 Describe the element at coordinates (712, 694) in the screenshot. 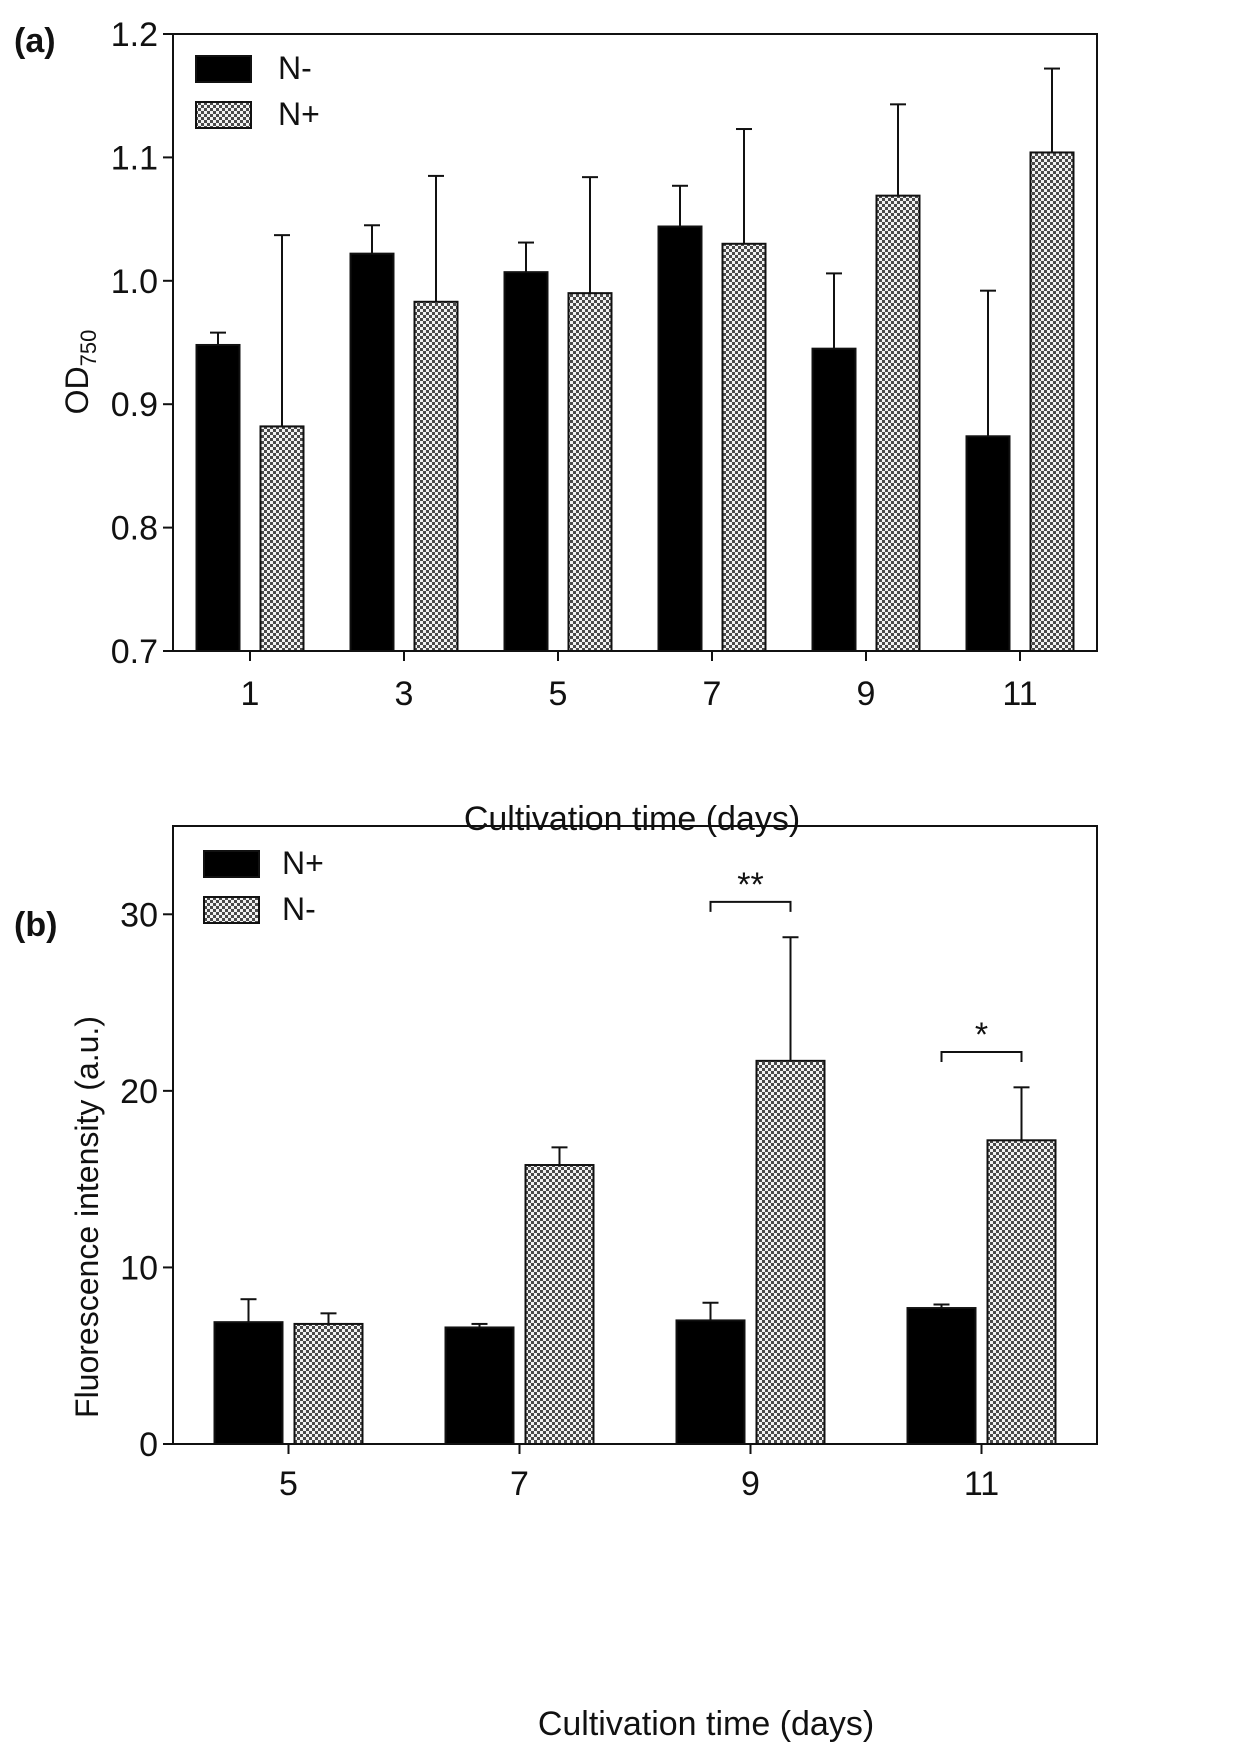

I see `a-x-tick-label: 7` at that location.